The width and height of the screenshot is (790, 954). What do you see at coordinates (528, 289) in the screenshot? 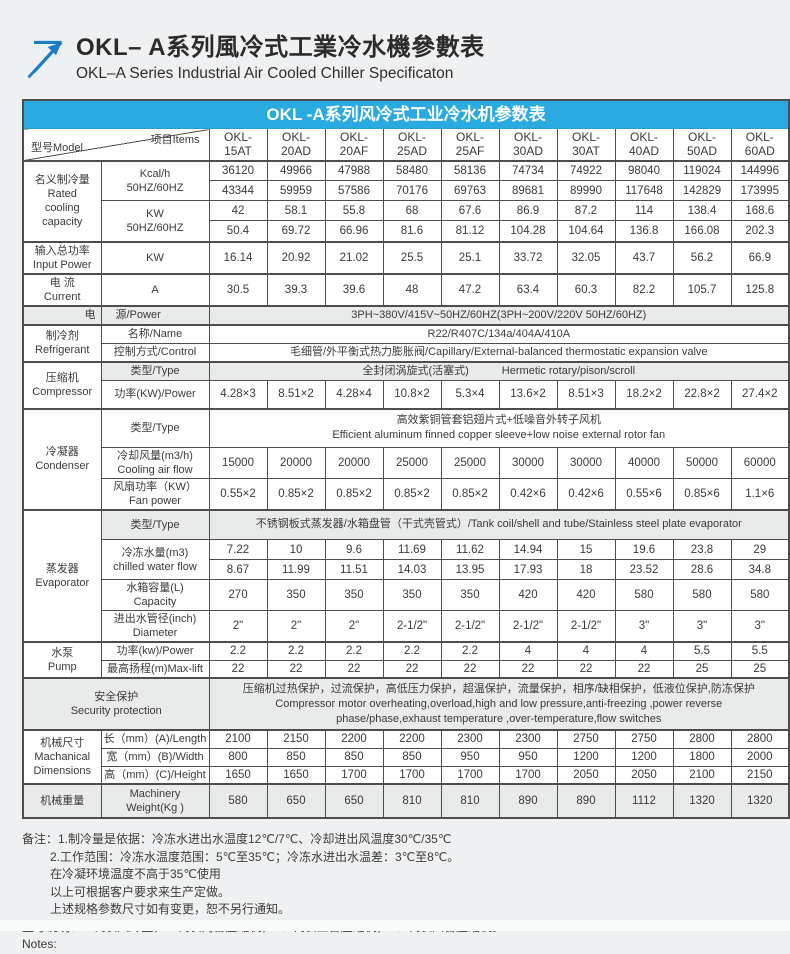
I see `value-cell: 63.4` at bounding box center [528, 289].